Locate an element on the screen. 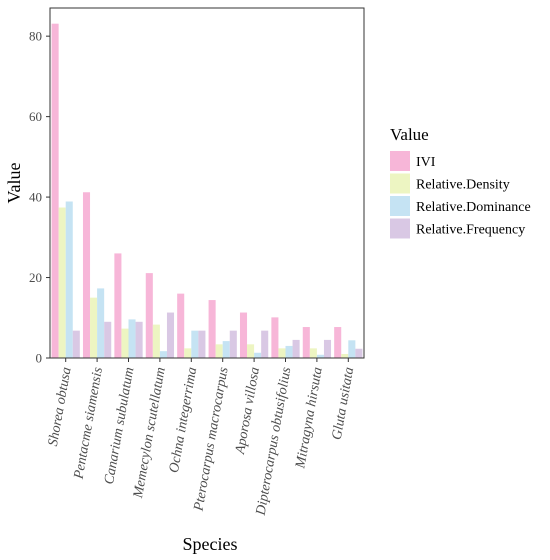 The image size is (550, 560). x-tick-label: Ochna integerrima is located at coordinates (183, 420).